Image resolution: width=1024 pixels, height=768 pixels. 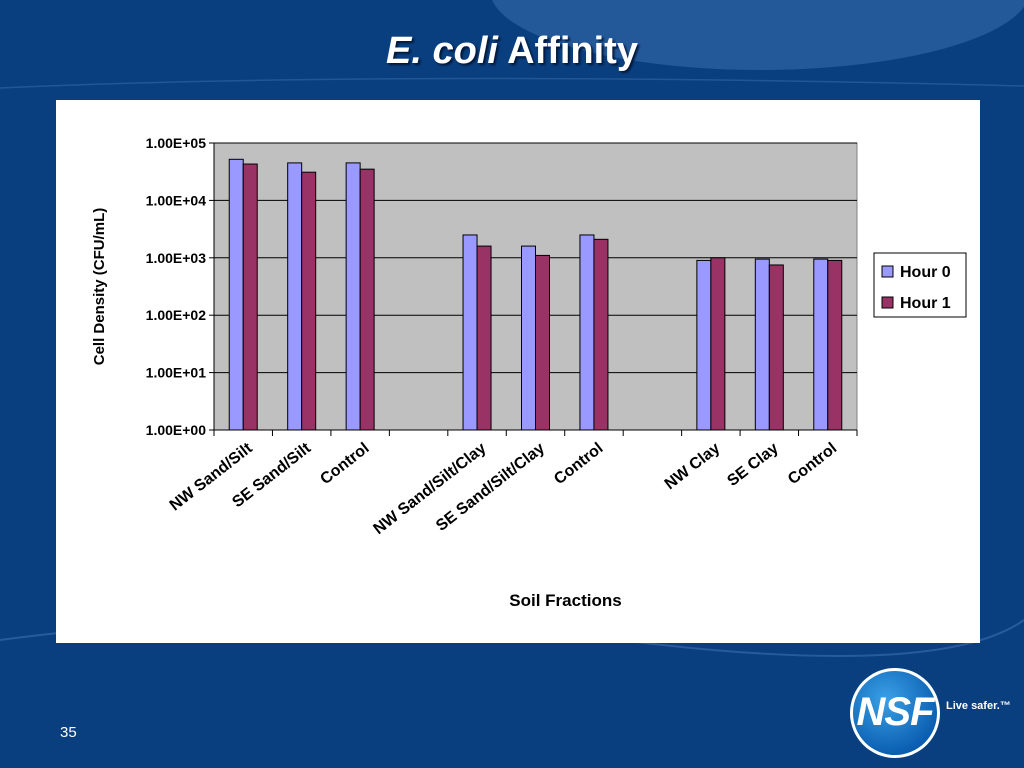 I want to click on legend-label: Hour 1, so click(x=925, y=303).